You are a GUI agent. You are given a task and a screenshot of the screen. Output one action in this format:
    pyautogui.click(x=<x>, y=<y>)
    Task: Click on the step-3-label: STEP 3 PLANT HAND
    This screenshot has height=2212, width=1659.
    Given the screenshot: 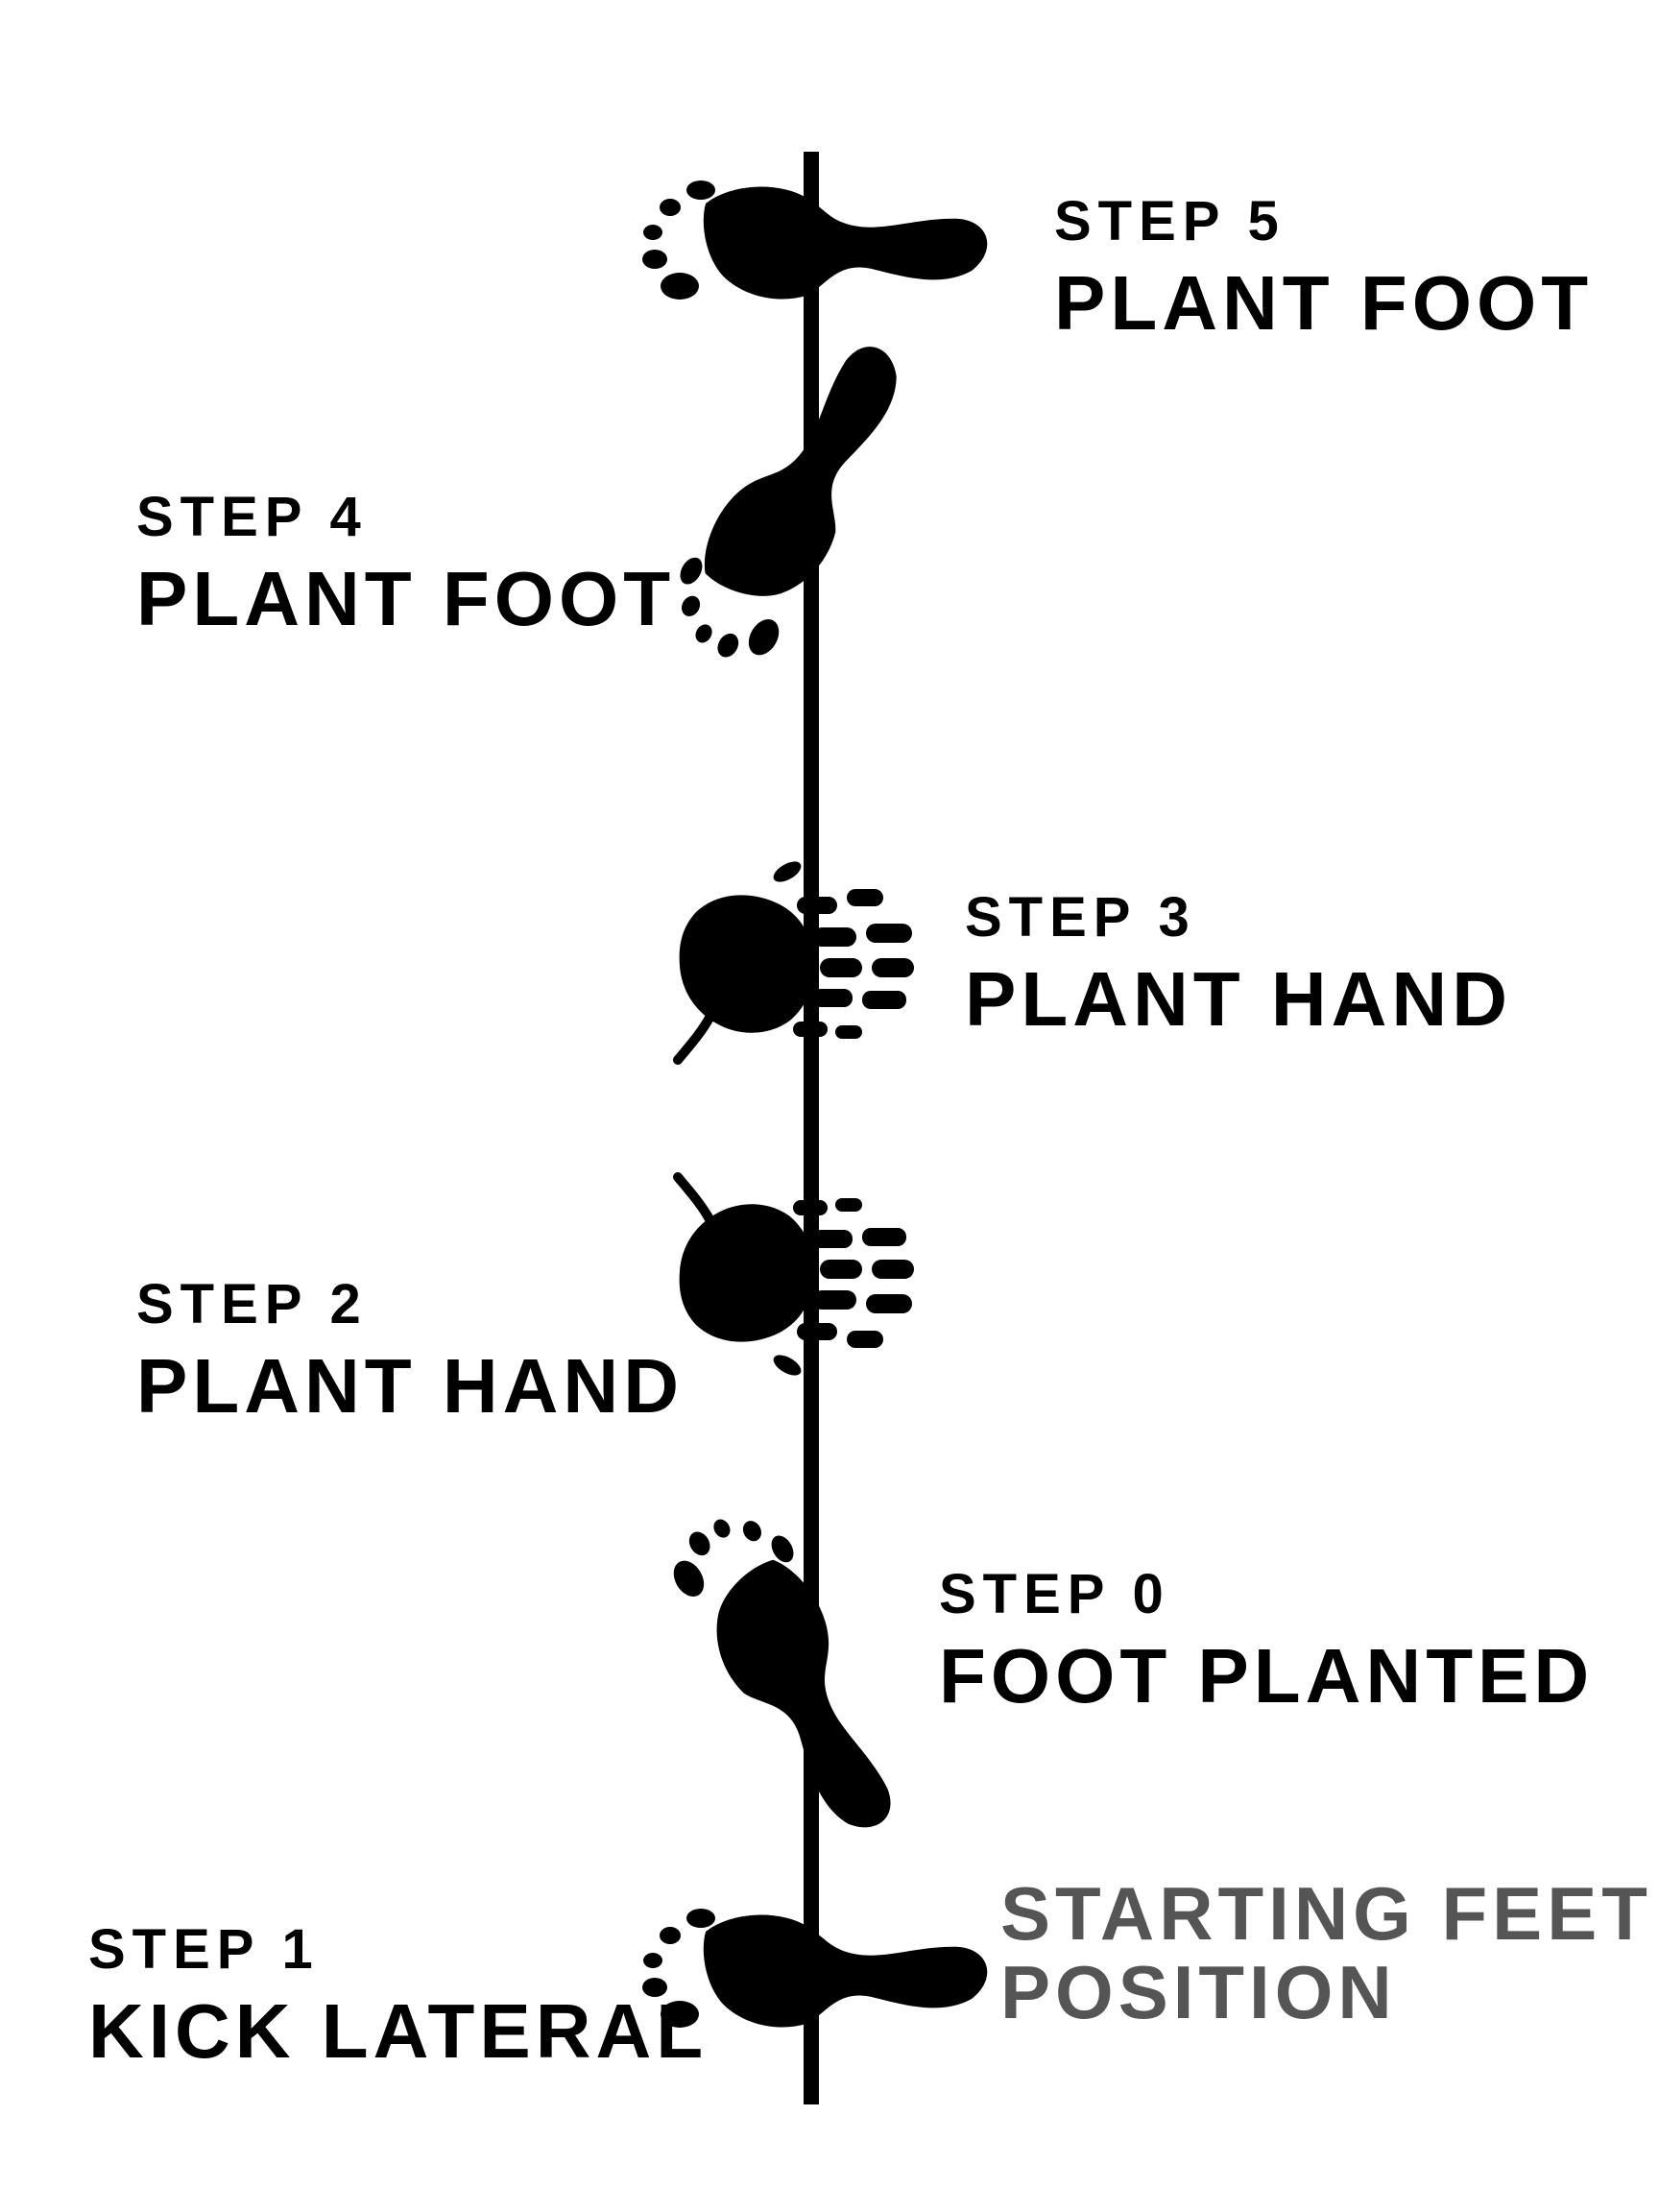 What is the action you would take?
    pyautogui.click(x=1238, y=965)
    